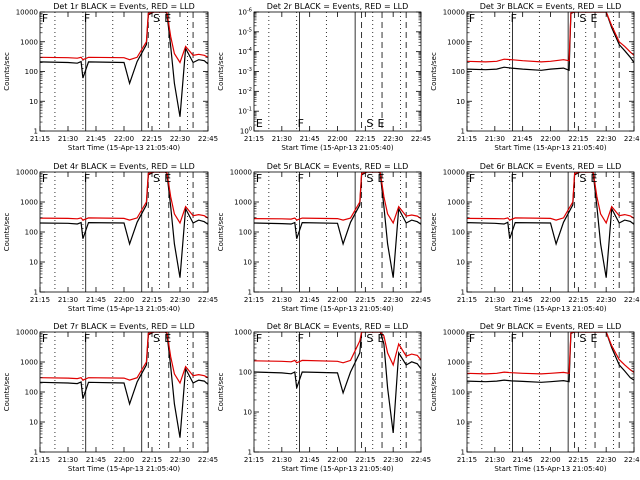 This screenshot has width=640, height=480. Describe the element at coordinates (551, 6) in the screenshot. I see `panel-title: Det 3r BLACK = Events, RED = LLD` at that location.